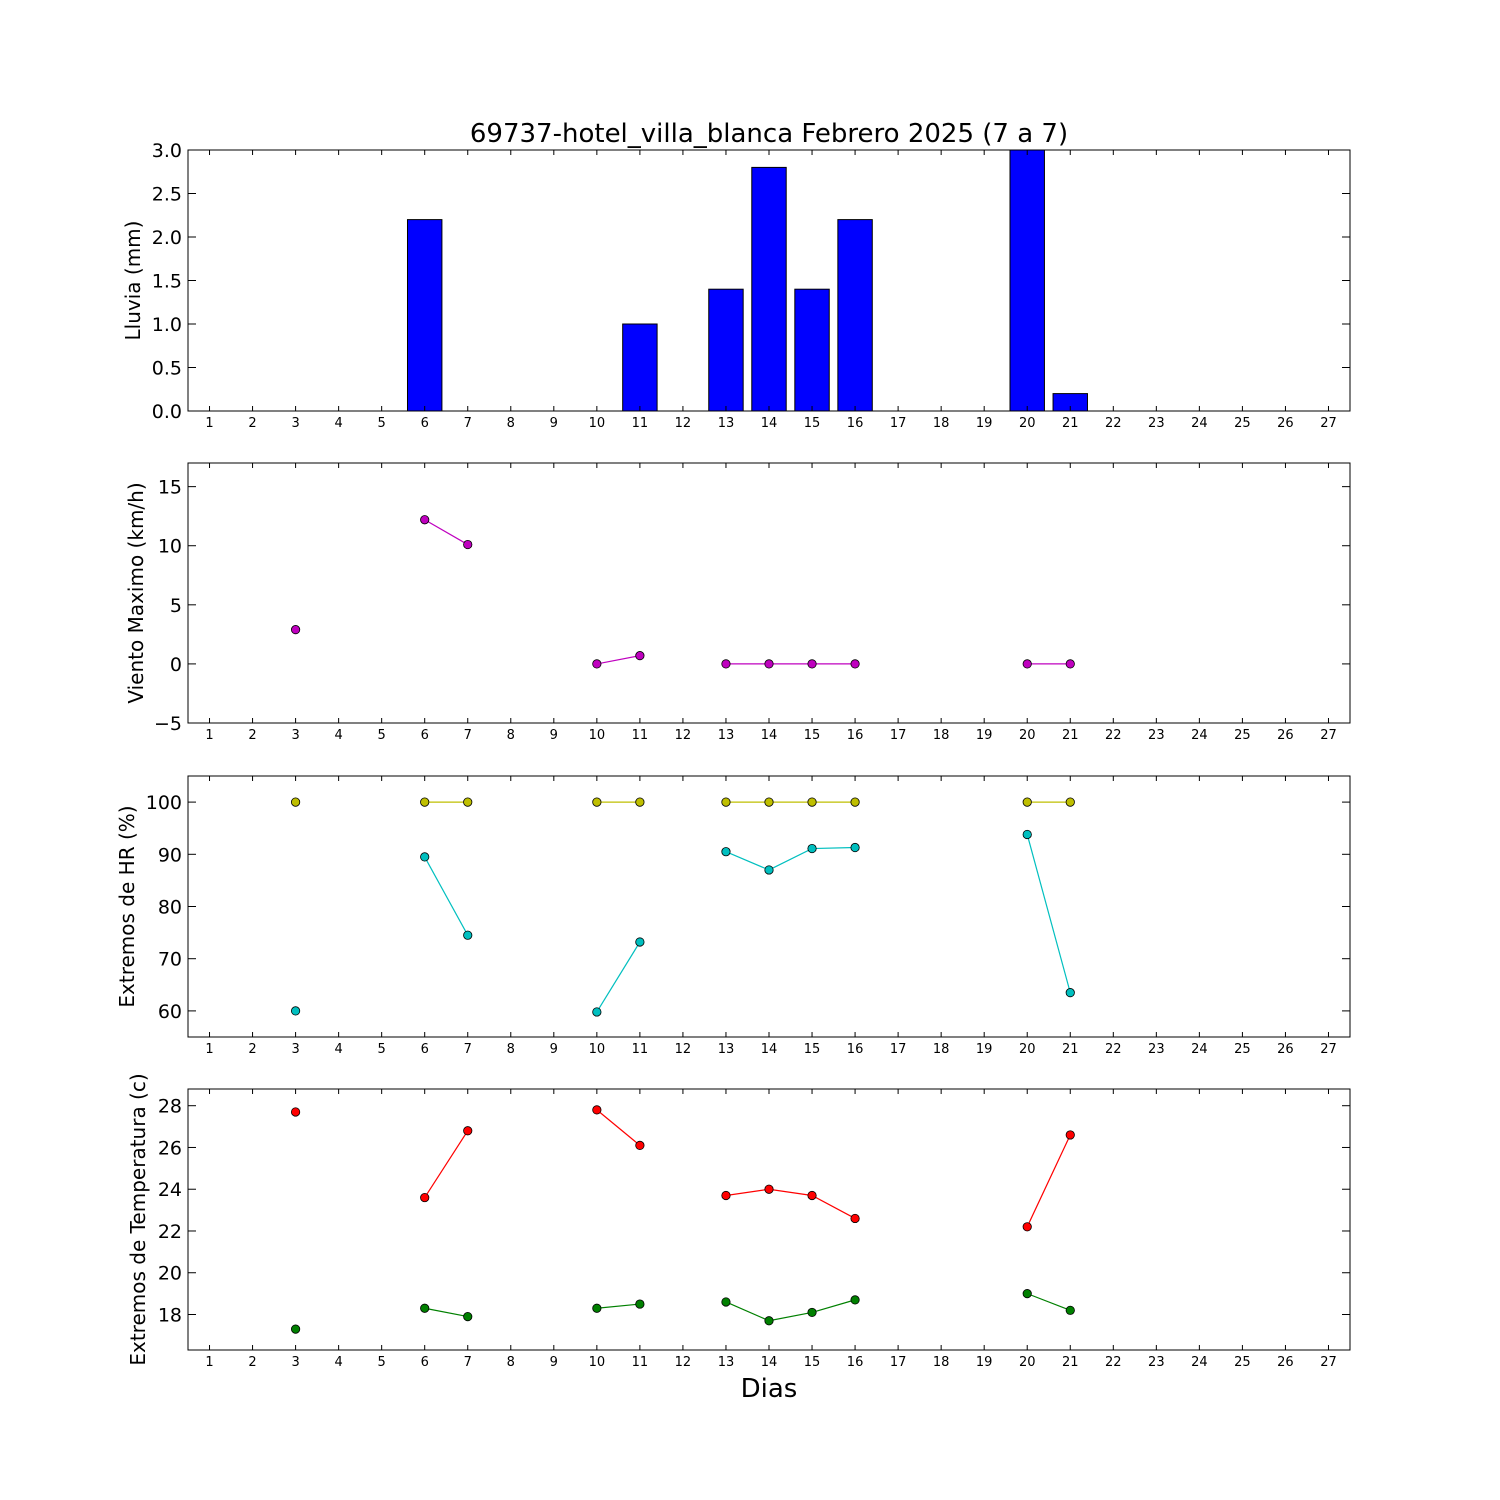 The width and height of the screenshot is (1500, 1500). What do you see at coordinates (511, 735) in the screenshot?
I see `wind-x-tick-label: 8` at bounding box center [511, 735].